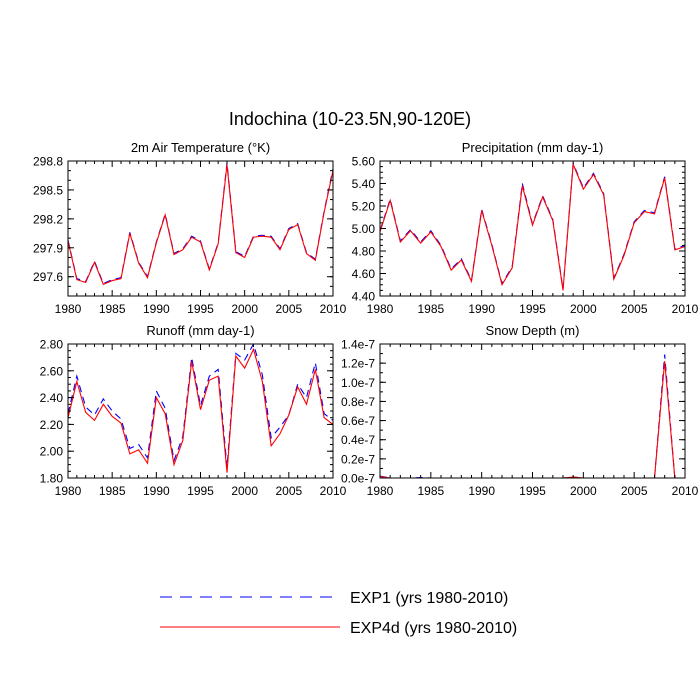  What do you see at coordinates (358, 459) in the screenshot?
I see `y-tick-label: 0.2e-7` at bounding box center [358, 459].